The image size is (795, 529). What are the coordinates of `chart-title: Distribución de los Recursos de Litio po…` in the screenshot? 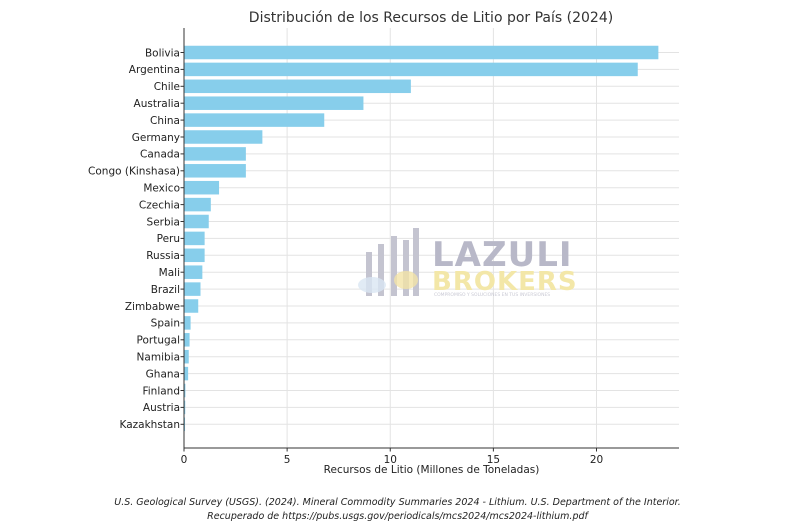 It's located at (431, 18).